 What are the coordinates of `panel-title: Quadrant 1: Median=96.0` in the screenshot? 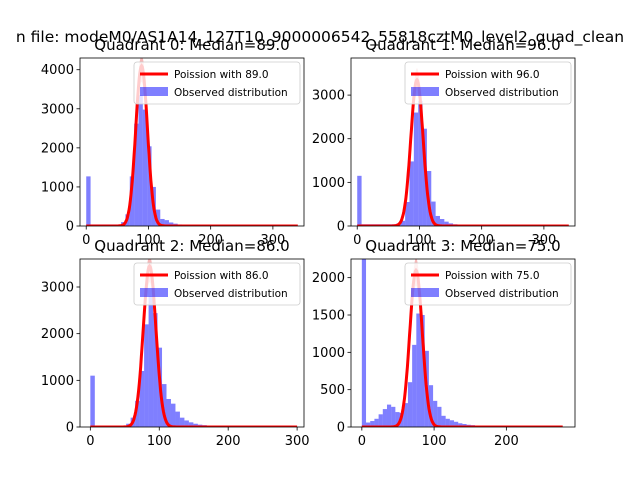 It's located at (462, 45).